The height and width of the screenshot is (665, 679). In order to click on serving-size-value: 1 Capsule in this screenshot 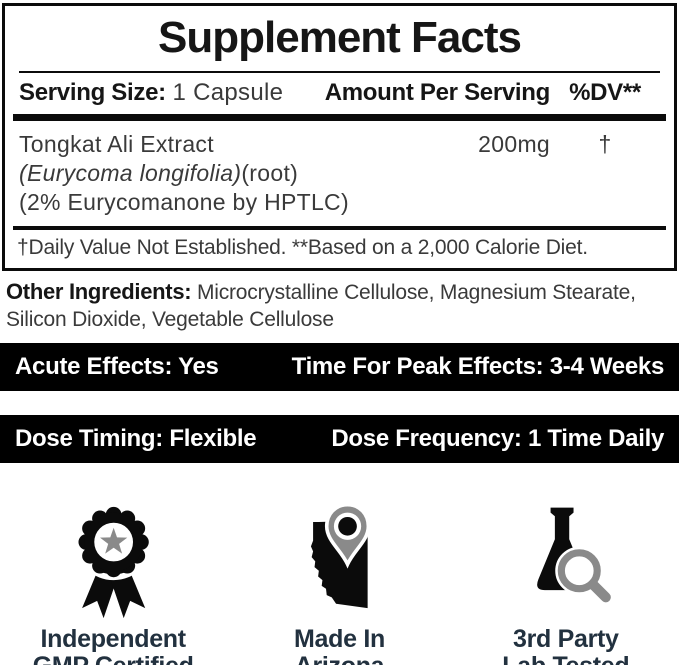, I will do `click(228, 92)`.